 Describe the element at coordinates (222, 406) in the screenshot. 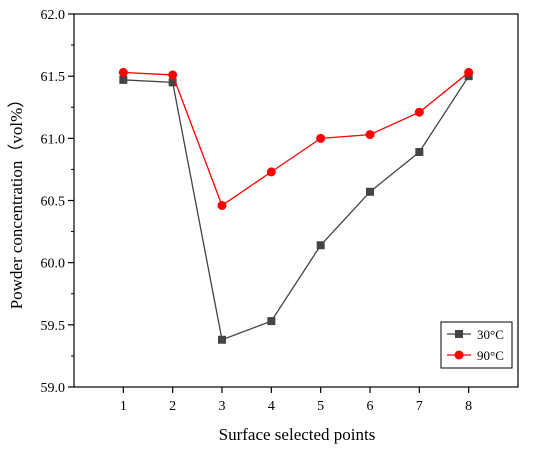

I see `x-tick-label: 3` at that location.